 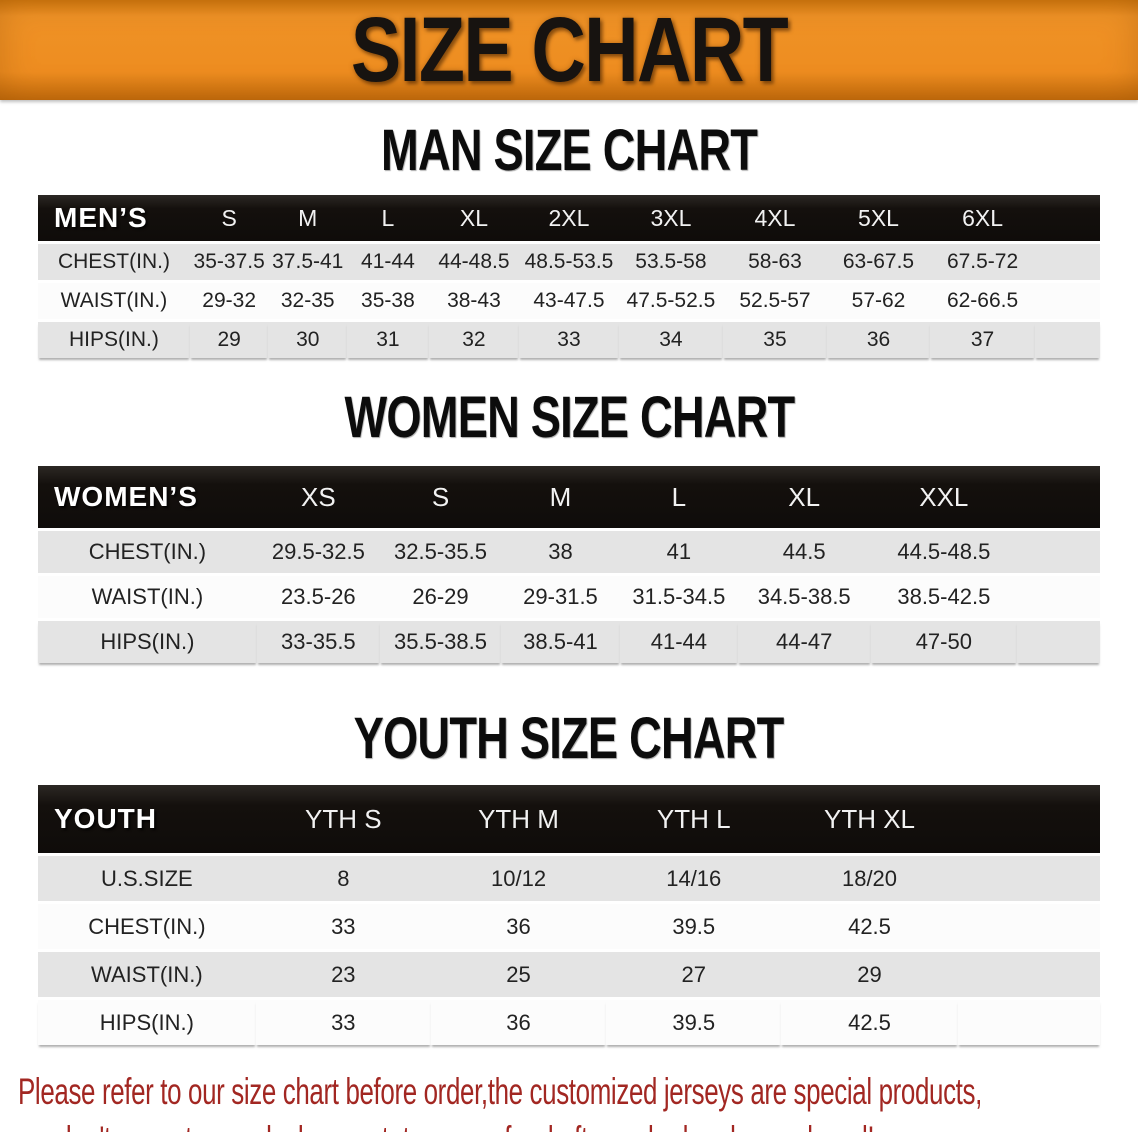 I want to click on size-value-cell: 47-50, so click(x=944, y=642).